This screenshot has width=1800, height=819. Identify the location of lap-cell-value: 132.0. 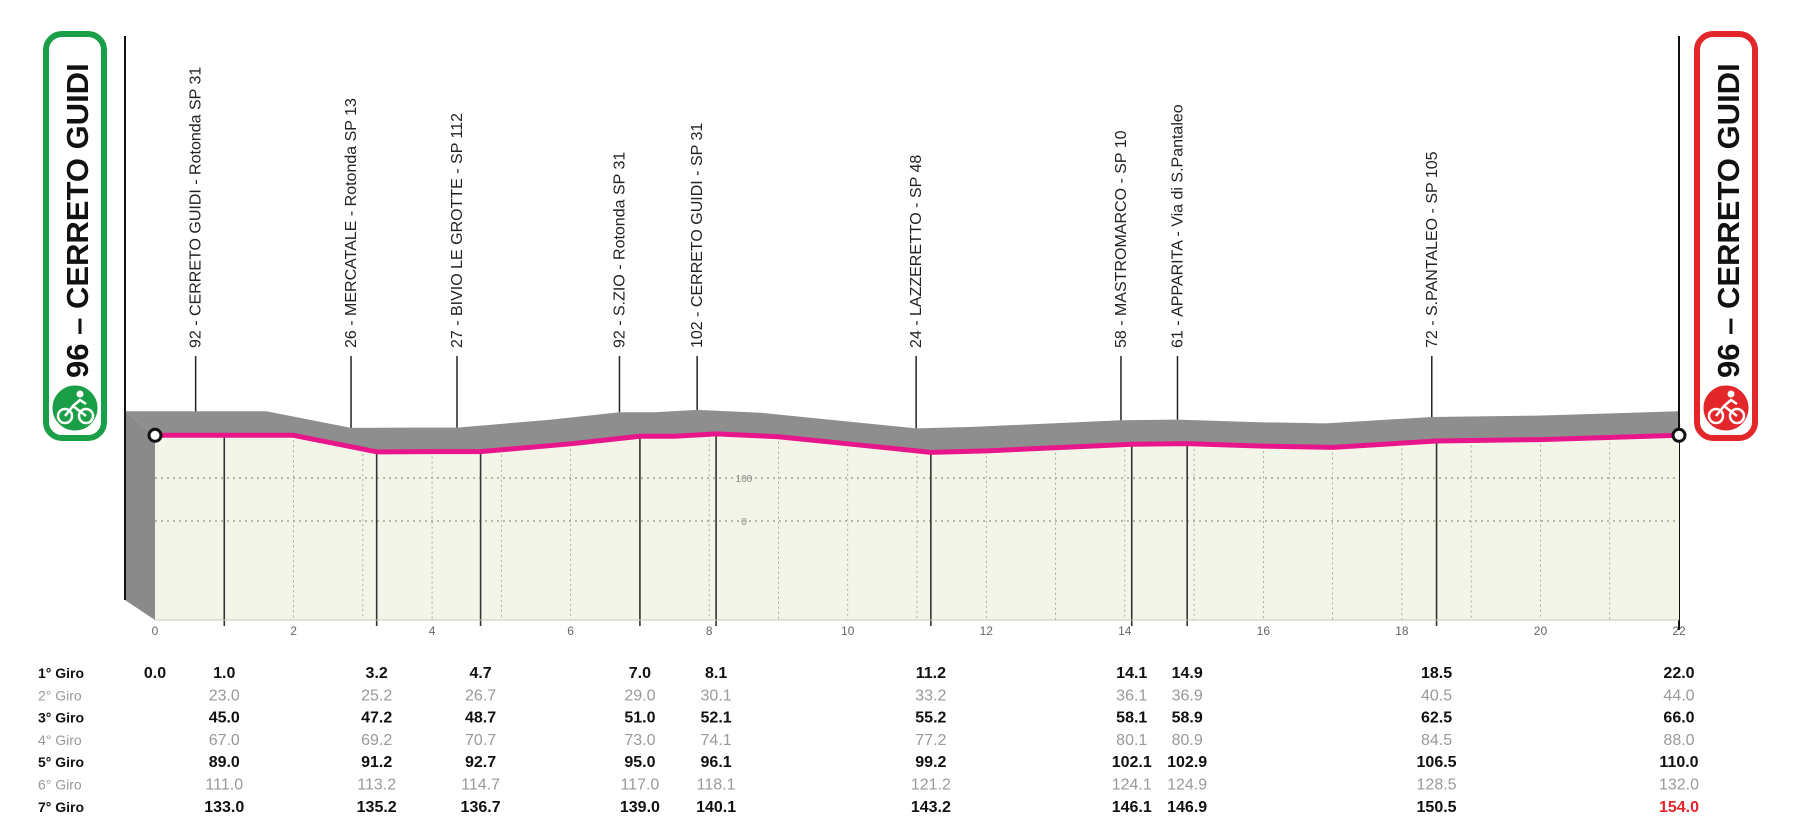
(1679, 785).